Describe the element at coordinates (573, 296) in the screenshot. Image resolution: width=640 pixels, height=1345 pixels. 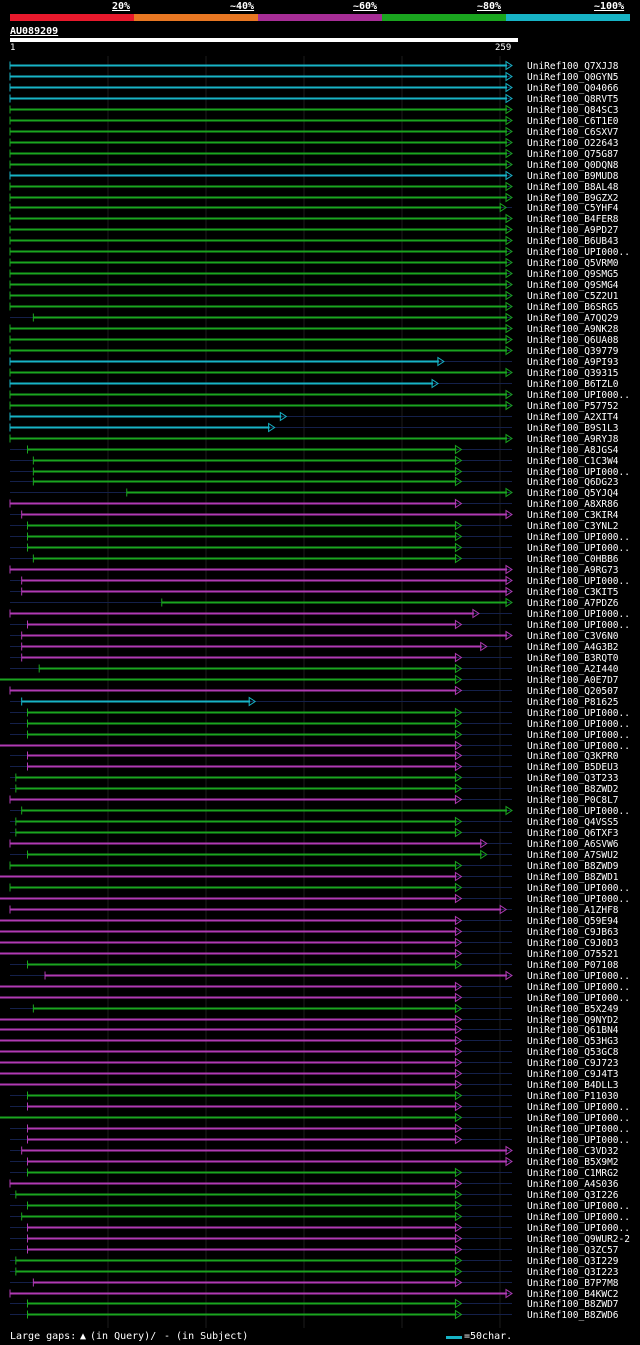
I see `hit-label: UniRef100_C5Z2U1` at that location.